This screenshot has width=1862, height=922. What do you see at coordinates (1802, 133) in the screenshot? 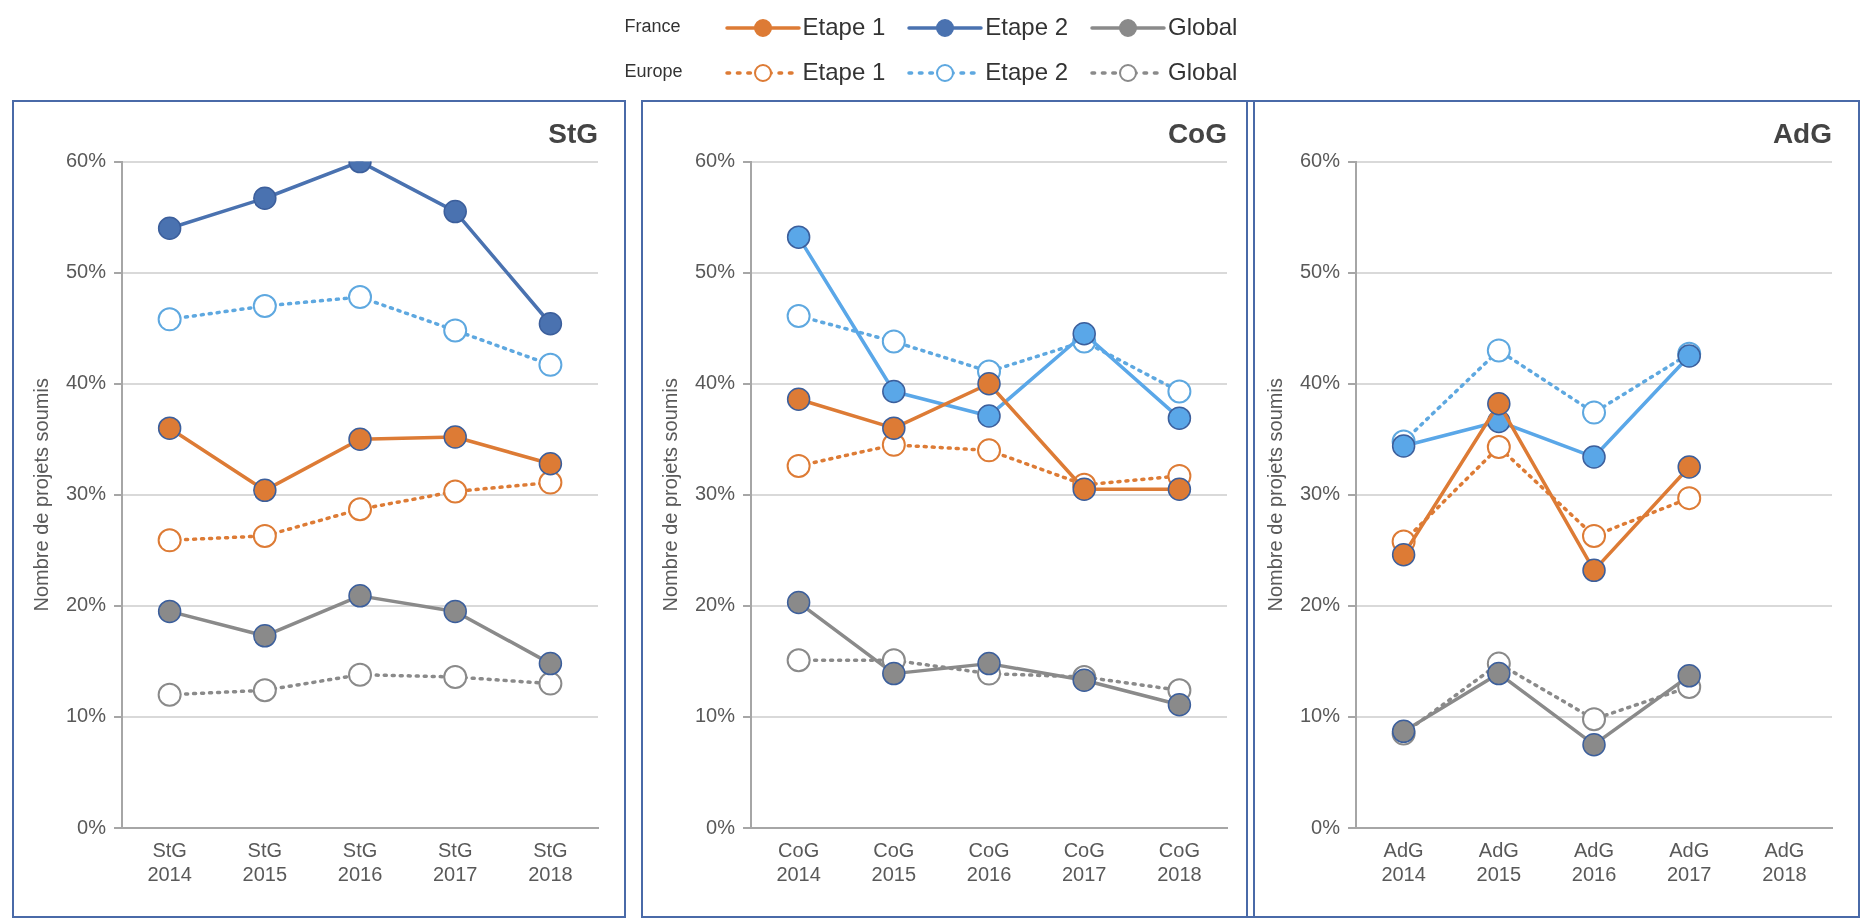
I see `chart-title: AdG` at bounding box center [1802, 133].